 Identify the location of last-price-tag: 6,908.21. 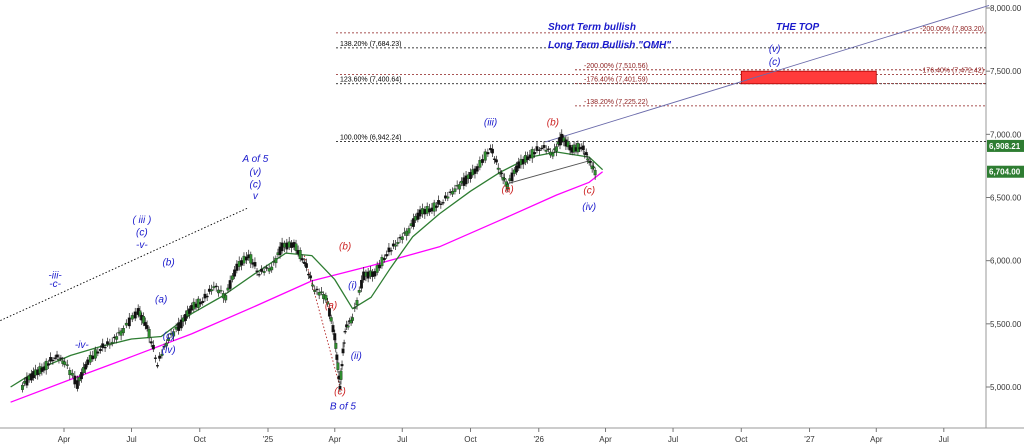
(1005, 145).